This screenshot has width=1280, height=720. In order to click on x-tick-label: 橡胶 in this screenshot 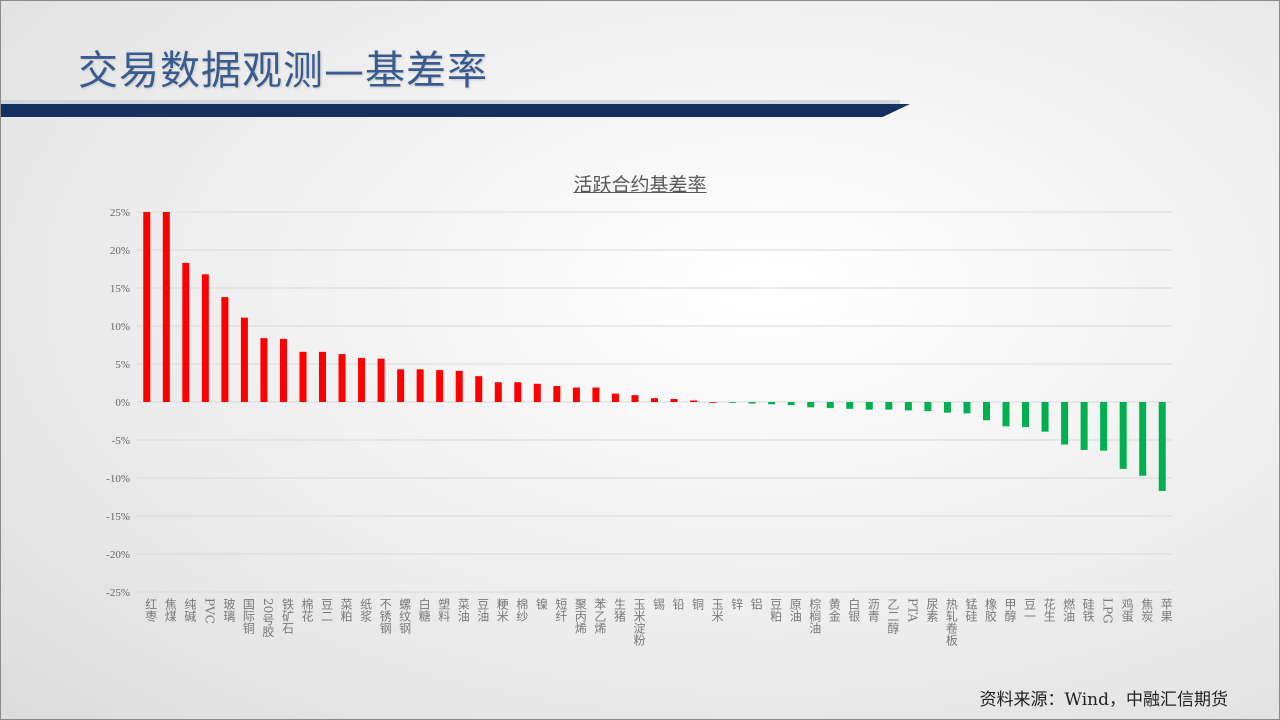, I will do `click(990, 610)`.